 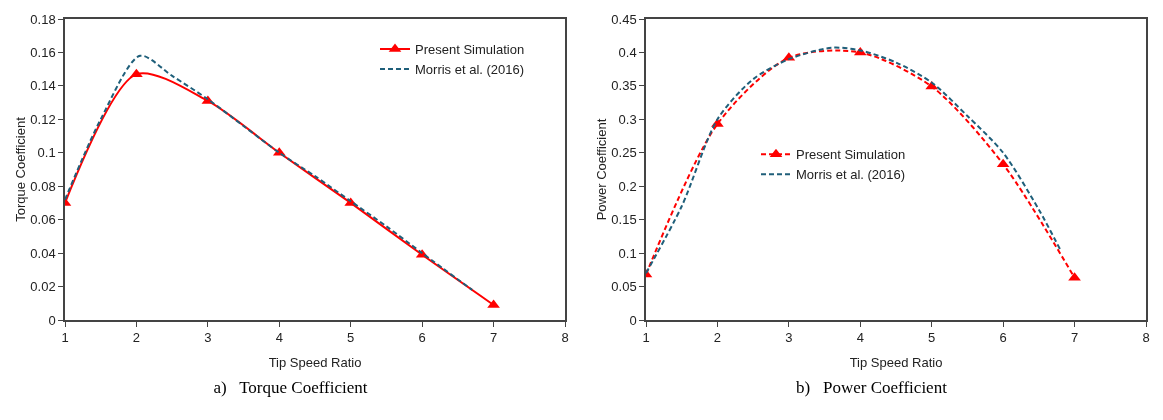 What do you see at coordinates (43, 220) in the screenshot?
I see `y-tick-label: 0.06` at bounding box center [43, 220].